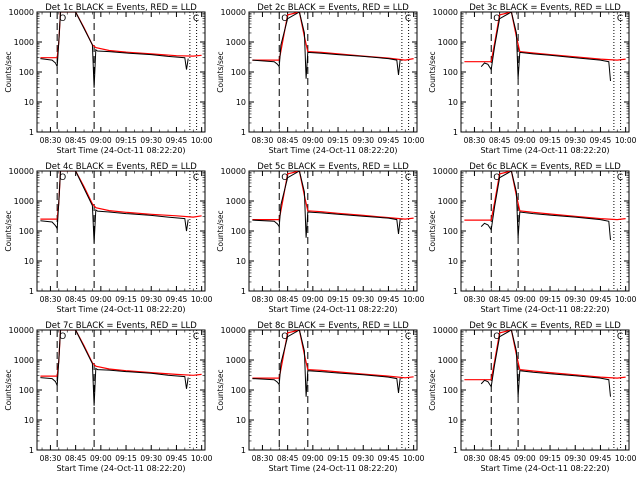  Describe the element at coordinates (545, 167) in the screenshot. I see `panel-title: Det 6c BLACK = Events, RED = LLD` at that location.